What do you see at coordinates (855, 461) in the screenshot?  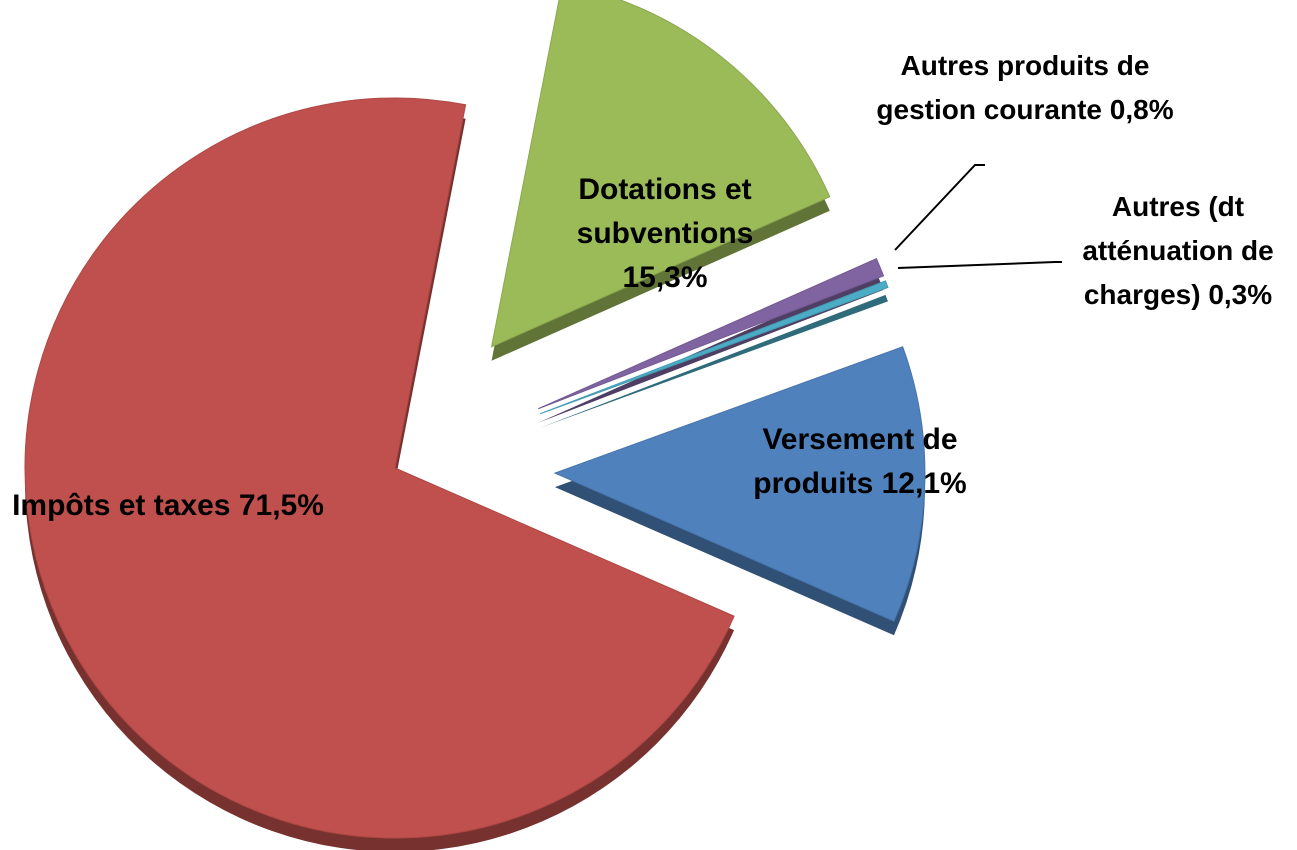 I see `category-label: Versement de produits` at bounding box center [855, 461].